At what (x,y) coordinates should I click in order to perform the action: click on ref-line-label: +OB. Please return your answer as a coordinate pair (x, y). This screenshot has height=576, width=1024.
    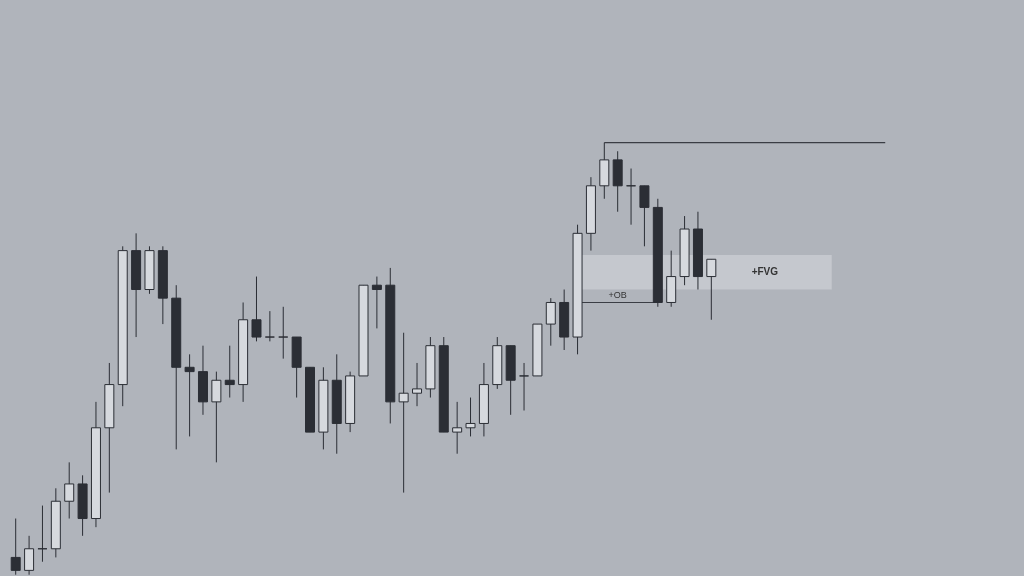
    Looking at the image, I should click on (617, 295).